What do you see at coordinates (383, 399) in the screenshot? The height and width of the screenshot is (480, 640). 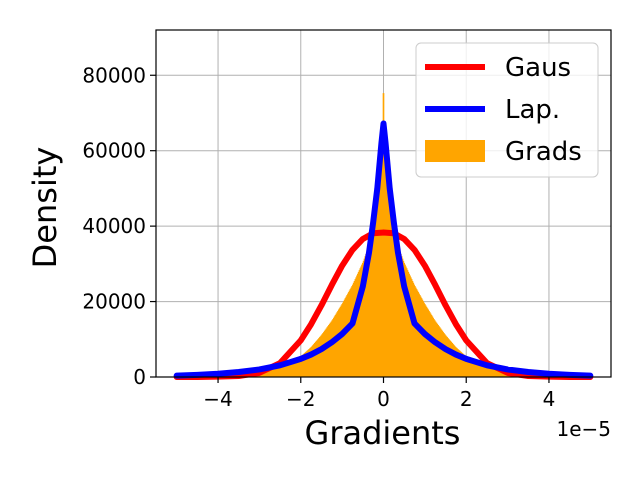 I see `x-tick-label-2: 0` at bounding box center [383, 399].